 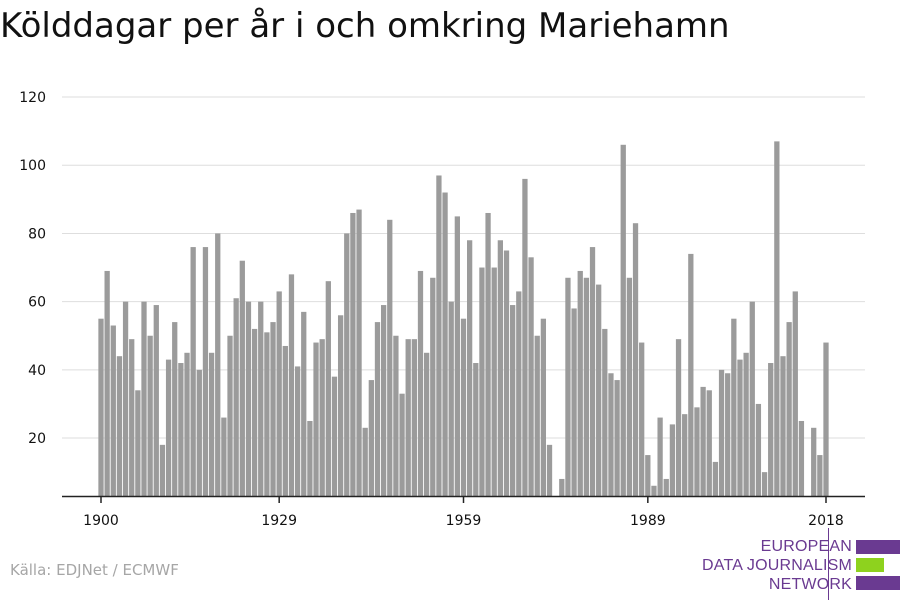 What do you see at coordinates (230, 415) in the screenshot?
I see `bar-1921` at bounding box center [230, 415].